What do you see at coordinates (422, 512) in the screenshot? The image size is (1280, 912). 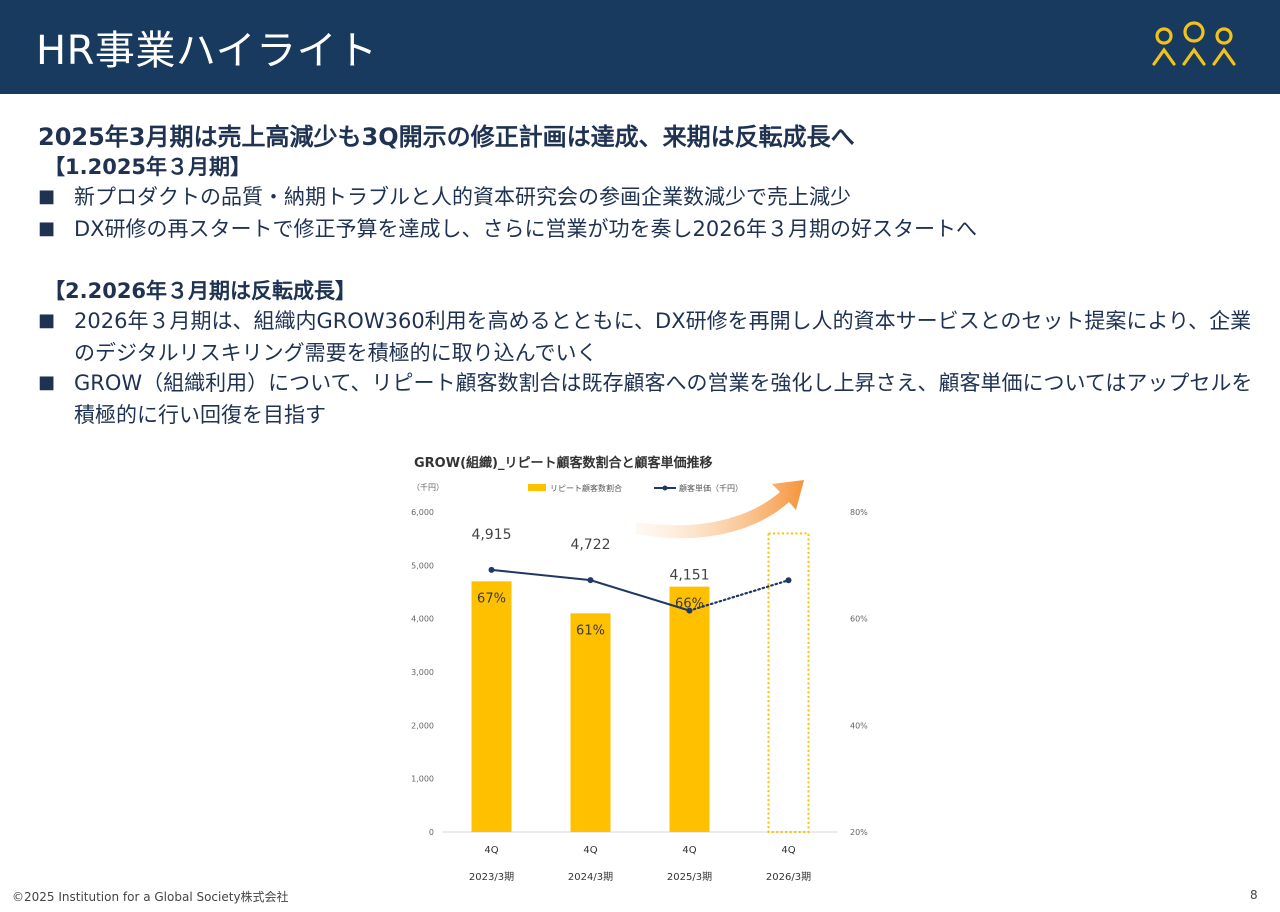 I see `left-axis-tick-label: 6,000` at bounding box center [422, 512].